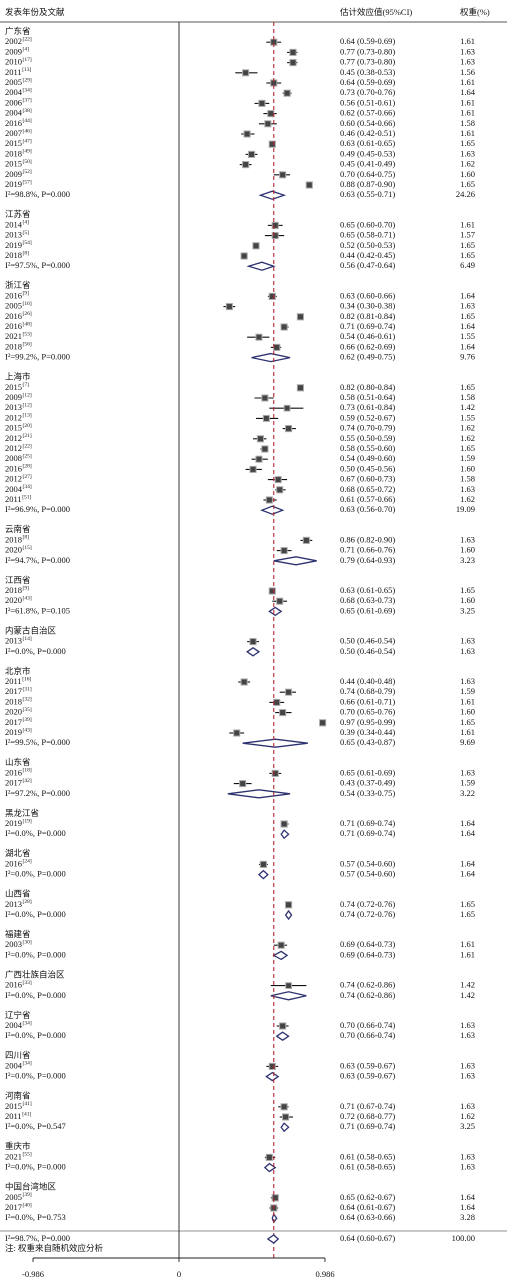  What do you see at coordinates (13, 641) in the screenshot?
I see `study-label: 2013` at bounding box center [13, 641].